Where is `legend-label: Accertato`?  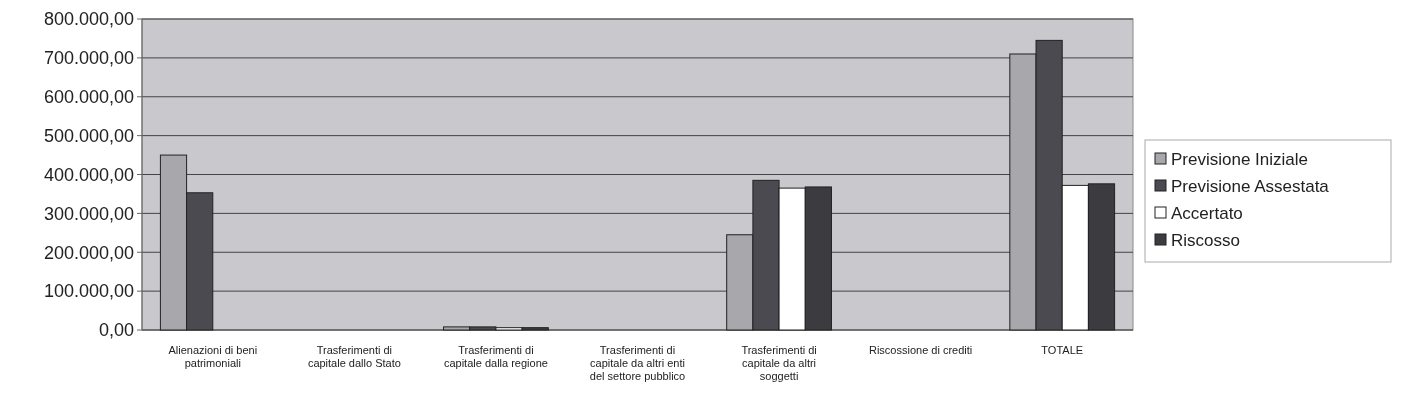
legend-label: Accertato is located at coordinates (1207, 213).